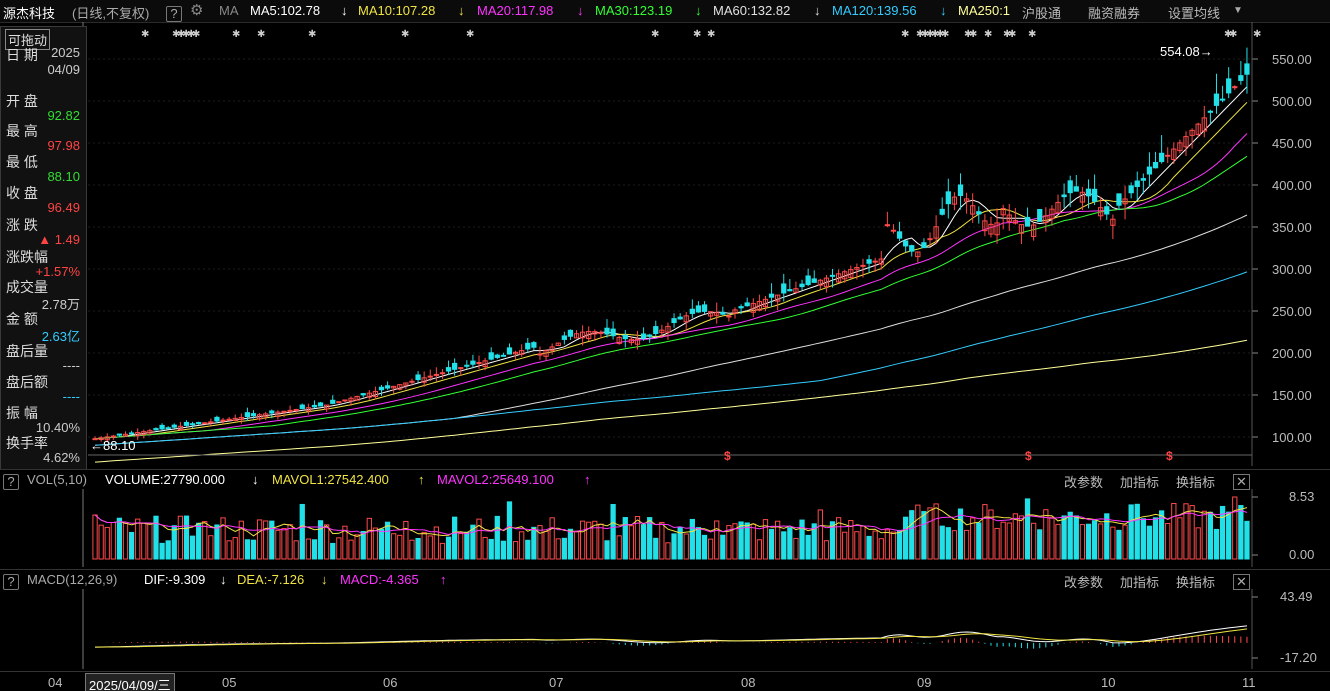 The height and width of the screenshot is (691, 1330). What do you see at coordinates (324, 579) in the screenshot?
I see `dea-arrow: ↓` at bounding box center [324, 579].